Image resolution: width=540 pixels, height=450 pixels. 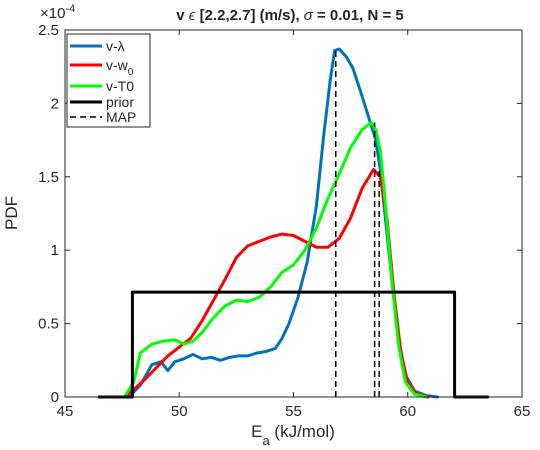 What do you see at coordinates (55, 397) in the screenshot?
I see `y-tick-label-0: 0` at bounding box center [55, 397].